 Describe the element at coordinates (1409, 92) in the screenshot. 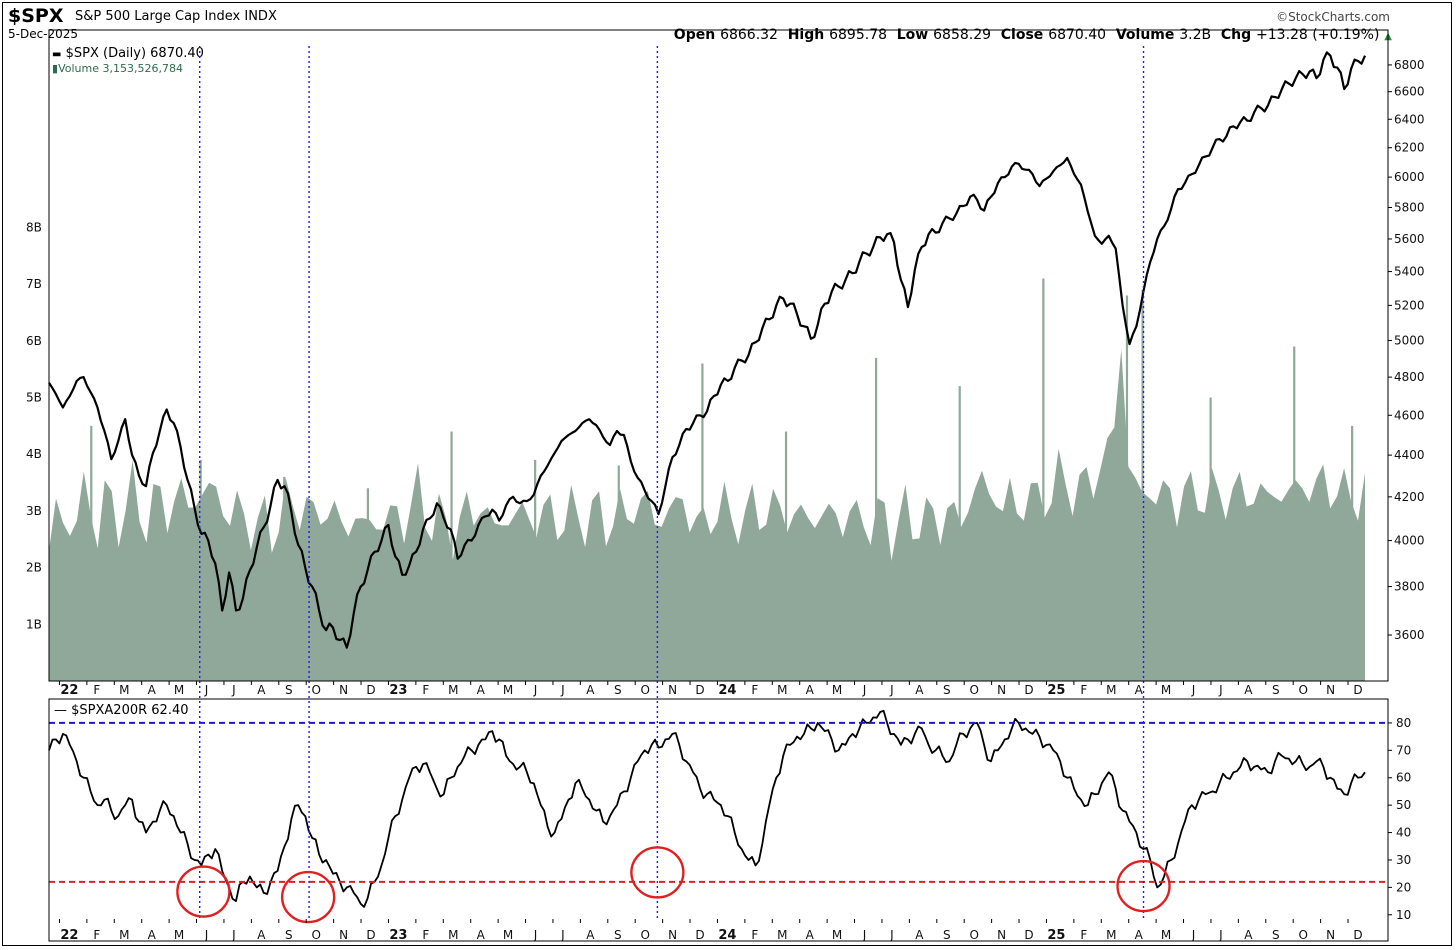

I see `price-tick-label: 6600` at that location.